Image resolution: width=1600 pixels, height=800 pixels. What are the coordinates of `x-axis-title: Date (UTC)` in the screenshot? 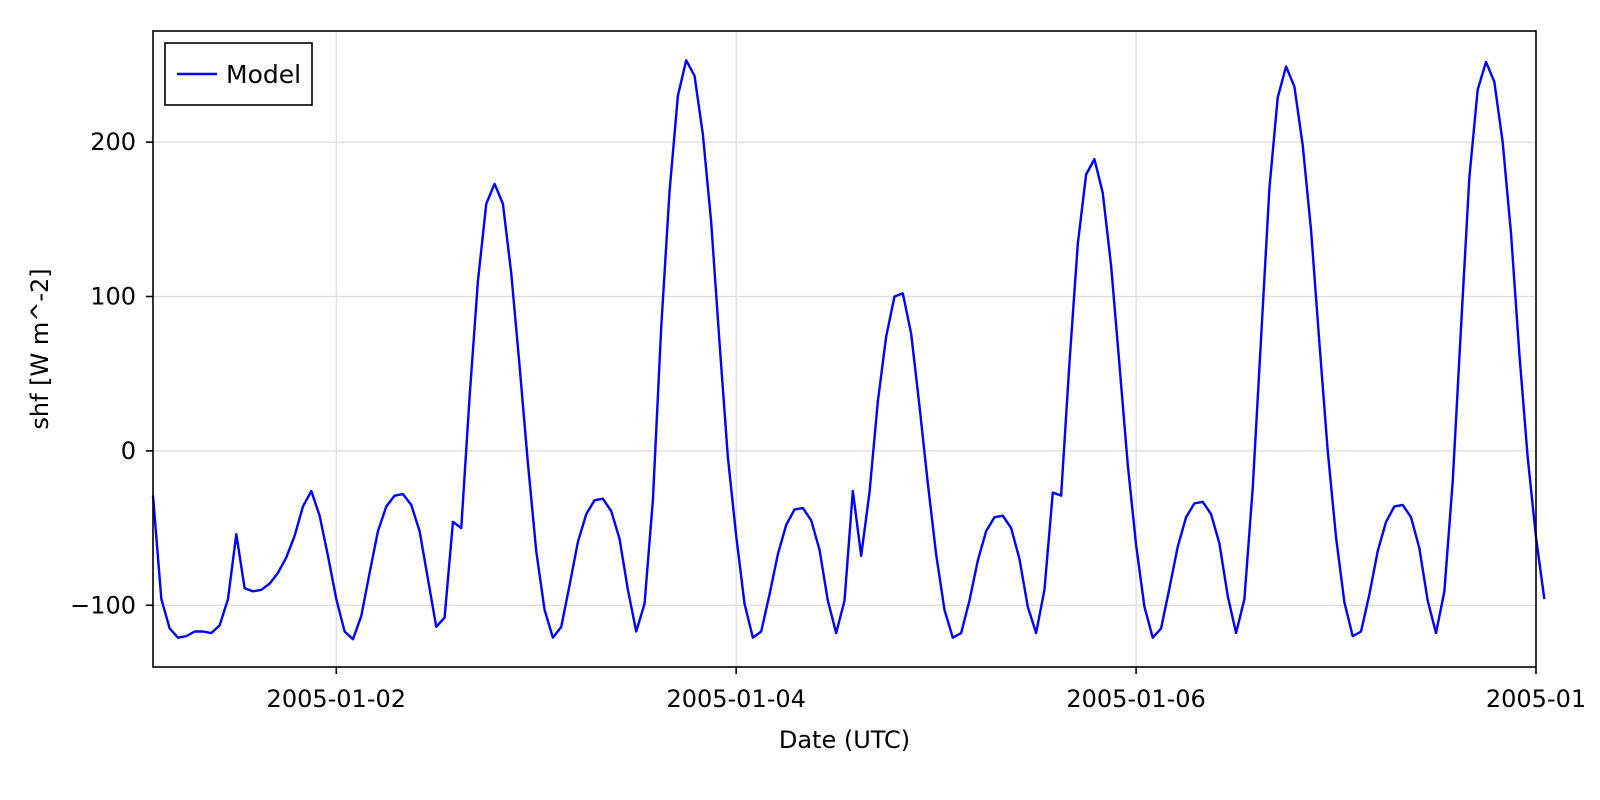 It's located at (844, 740).